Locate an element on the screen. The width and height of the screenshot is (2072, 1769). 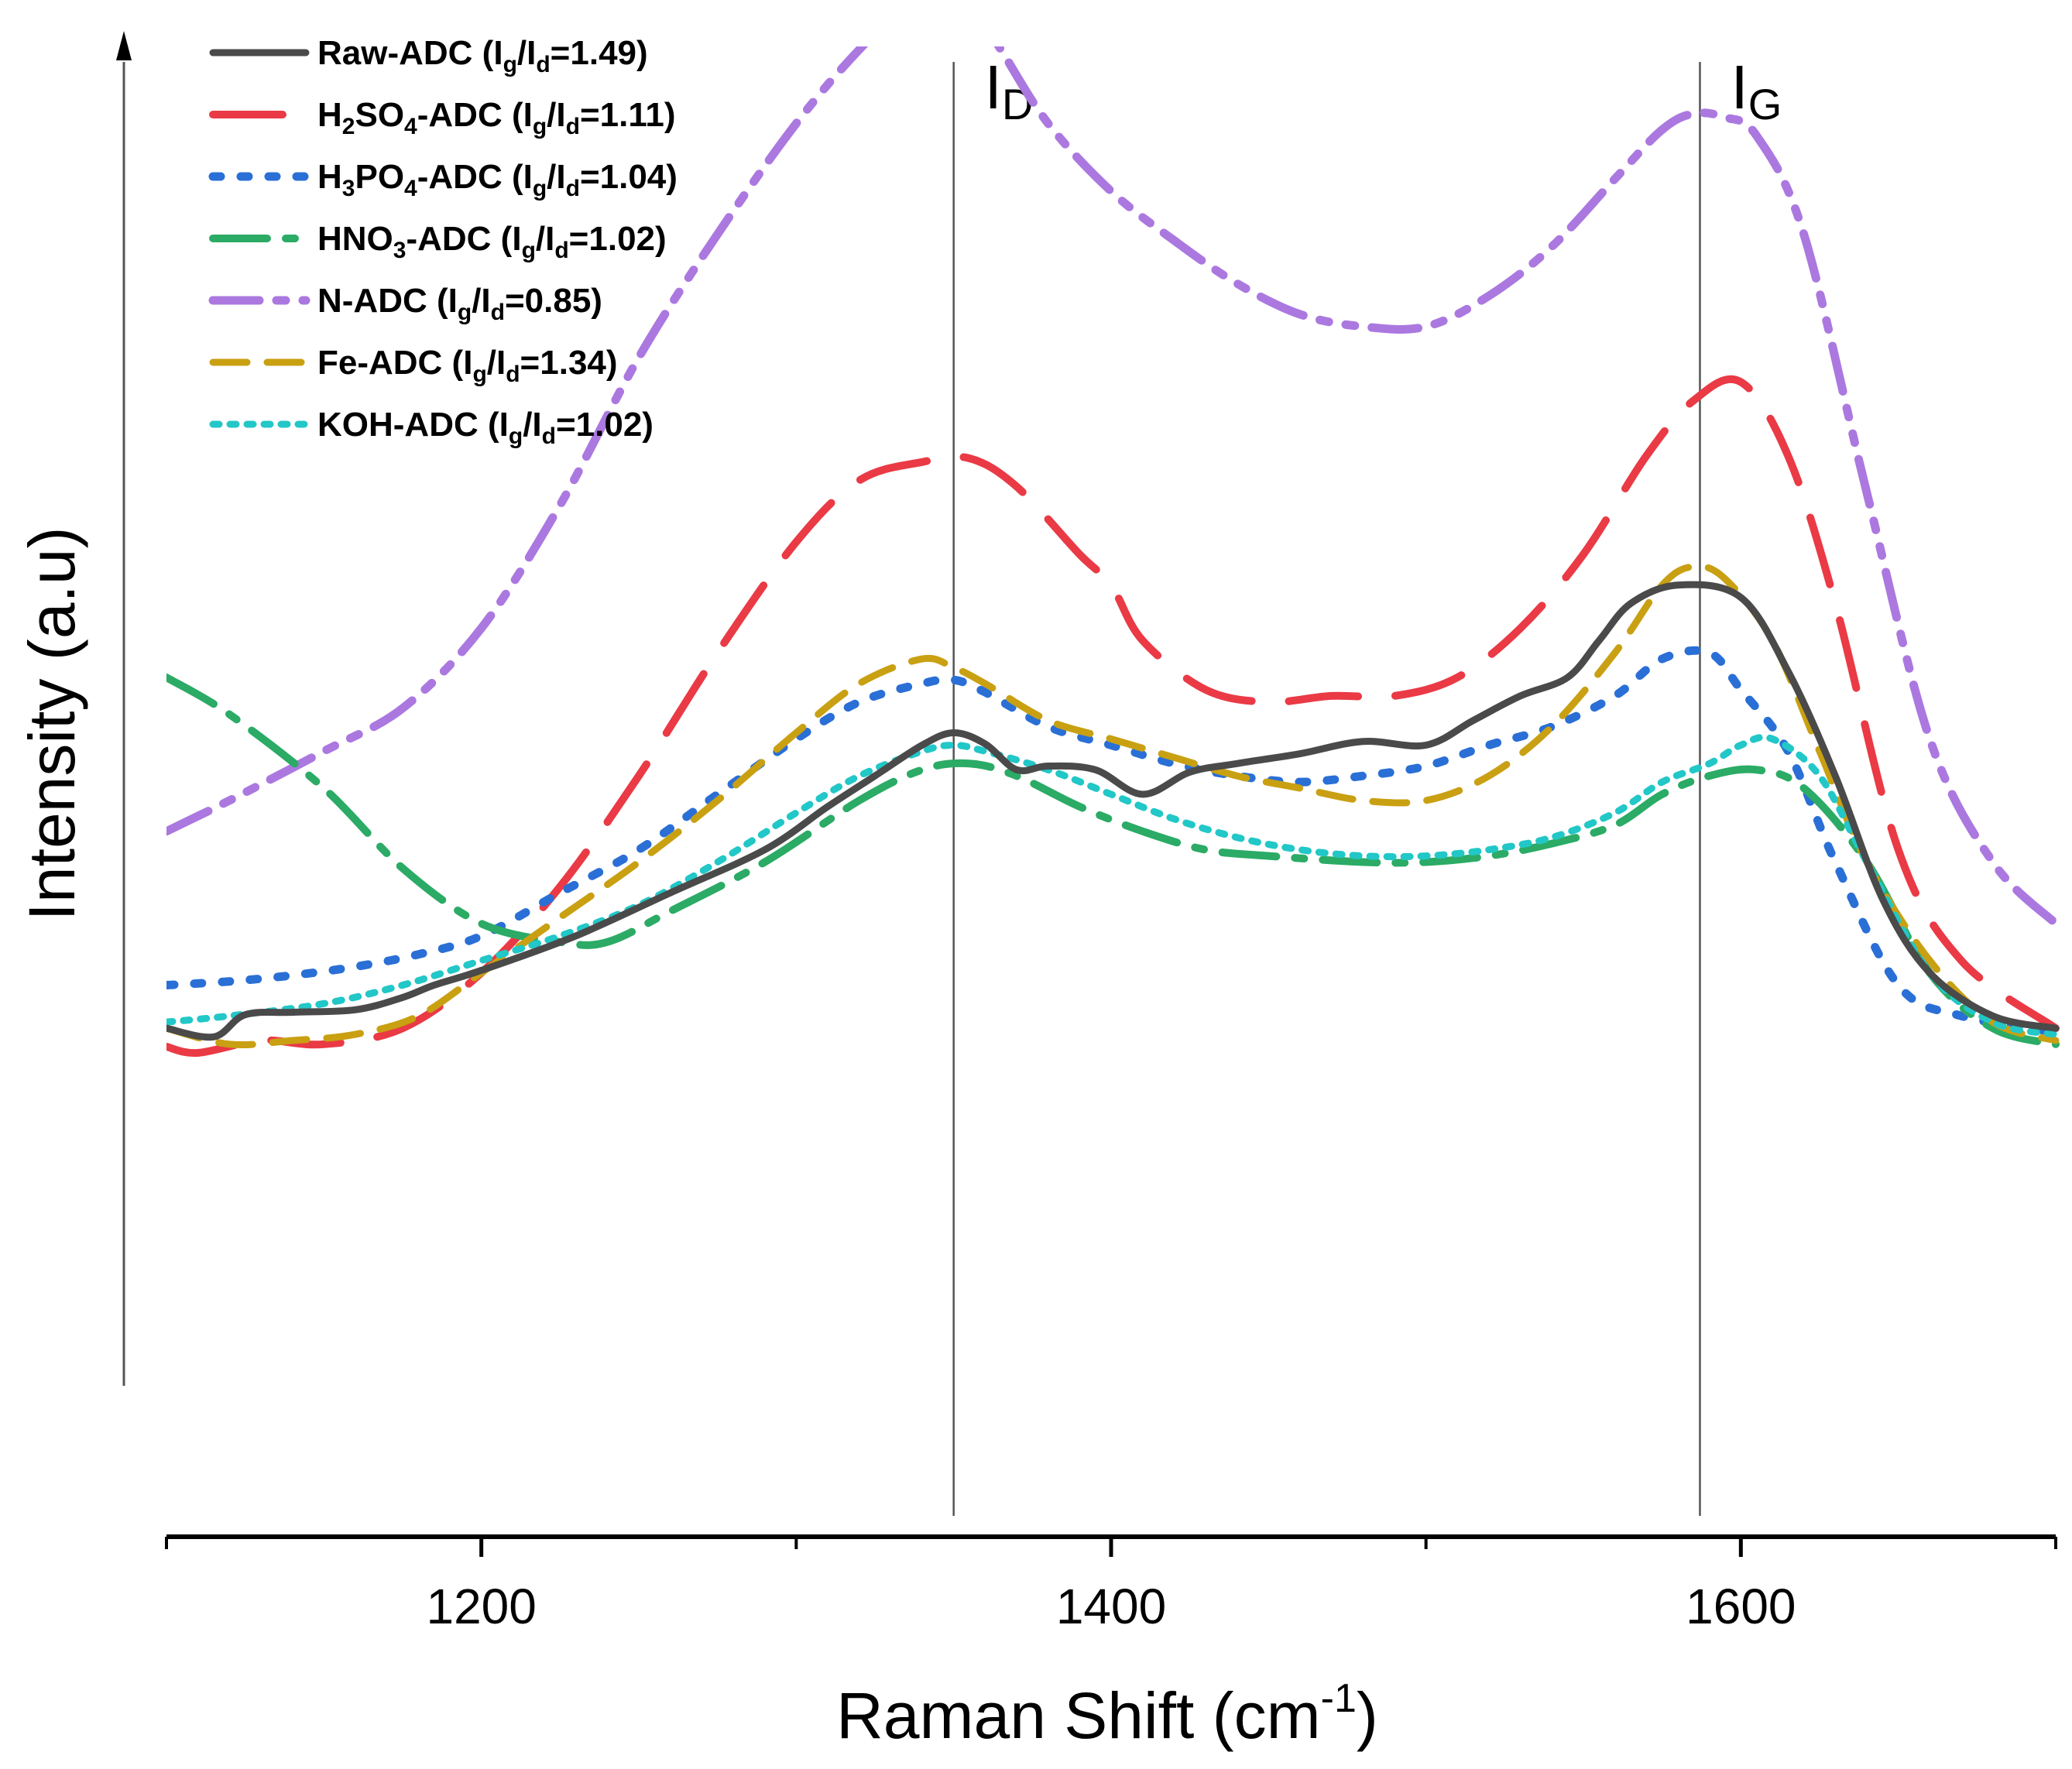
y-axis-title: Intensity (a.u) is located at coordinates (52, 724).